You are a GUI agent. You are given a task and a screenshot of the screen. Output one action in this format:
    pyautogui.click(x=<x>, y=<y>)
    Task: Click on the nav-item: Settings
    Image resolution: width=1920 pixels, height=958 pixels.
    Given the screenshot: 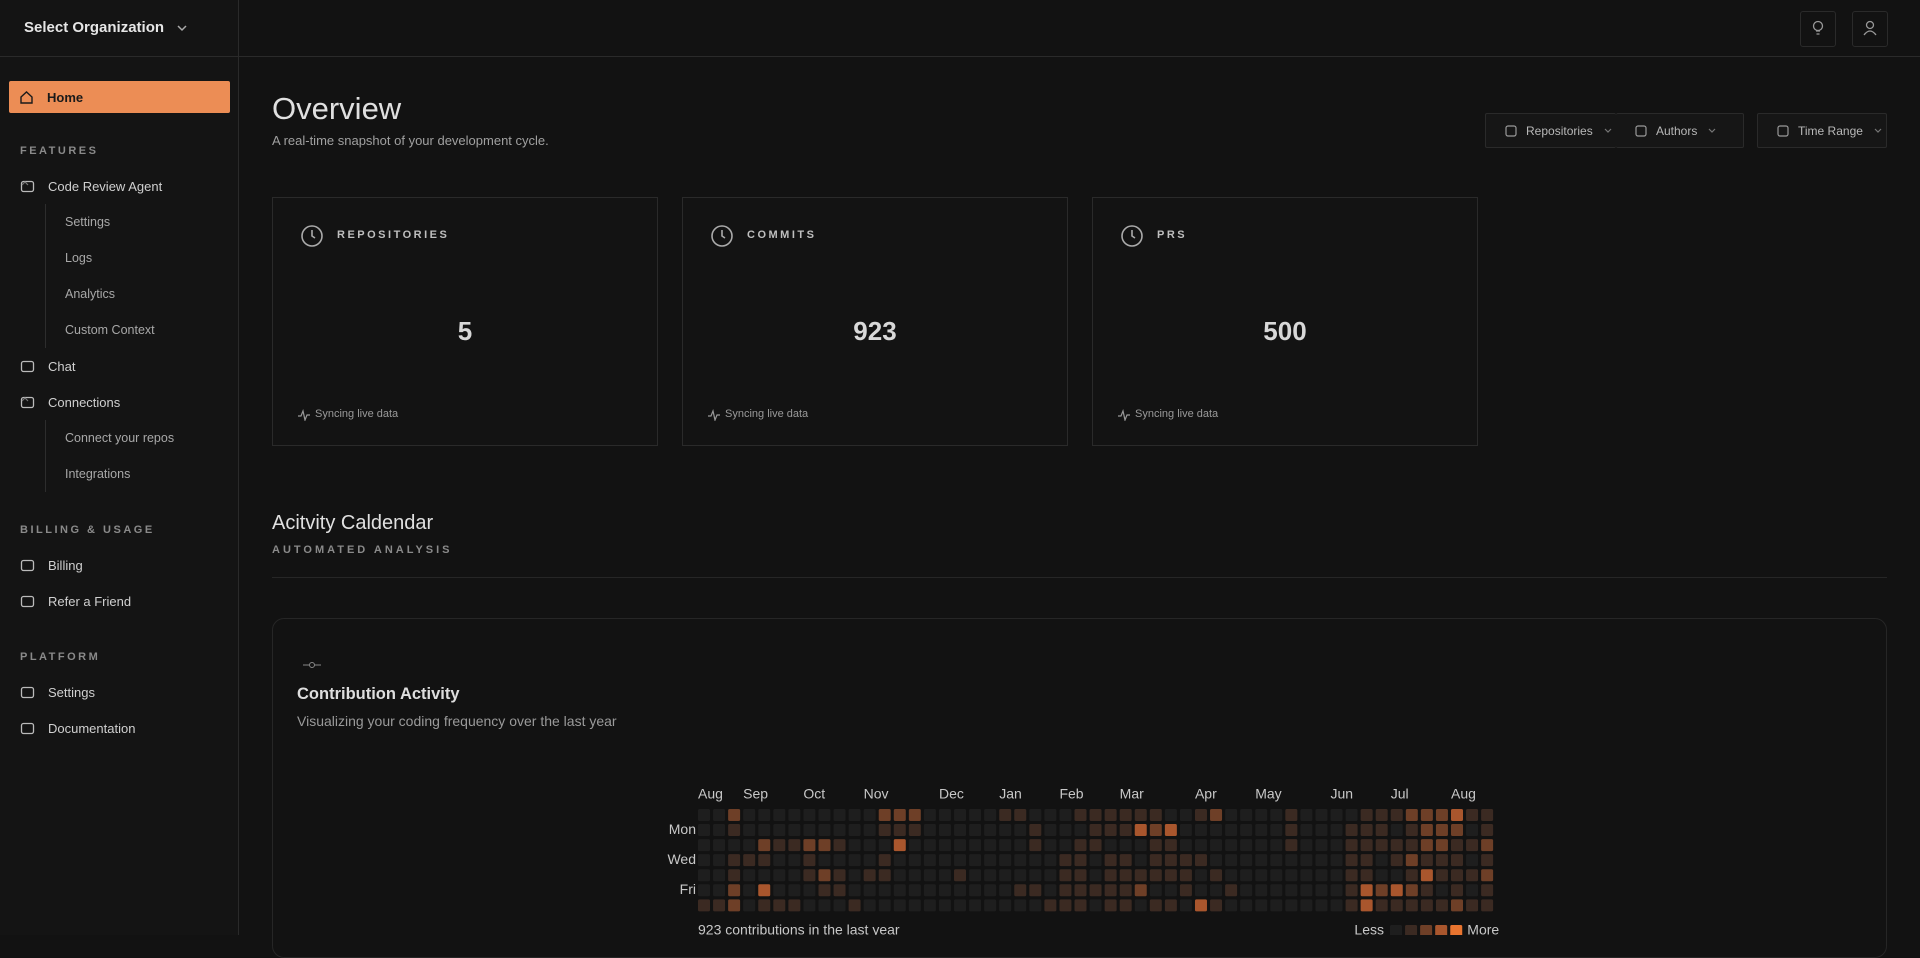 What is the action you would take?
    pyautogui.click(x=119, y=692)
    